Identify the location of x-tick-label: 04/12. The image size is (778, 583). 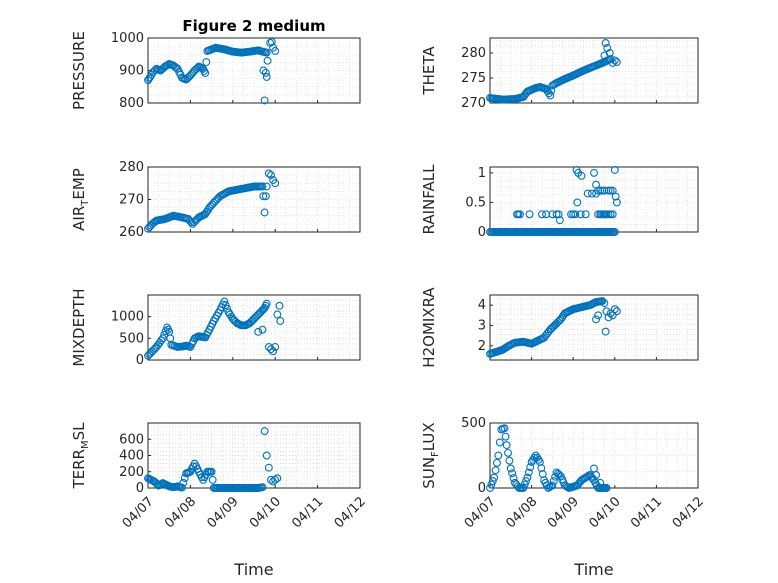
(688, 512).